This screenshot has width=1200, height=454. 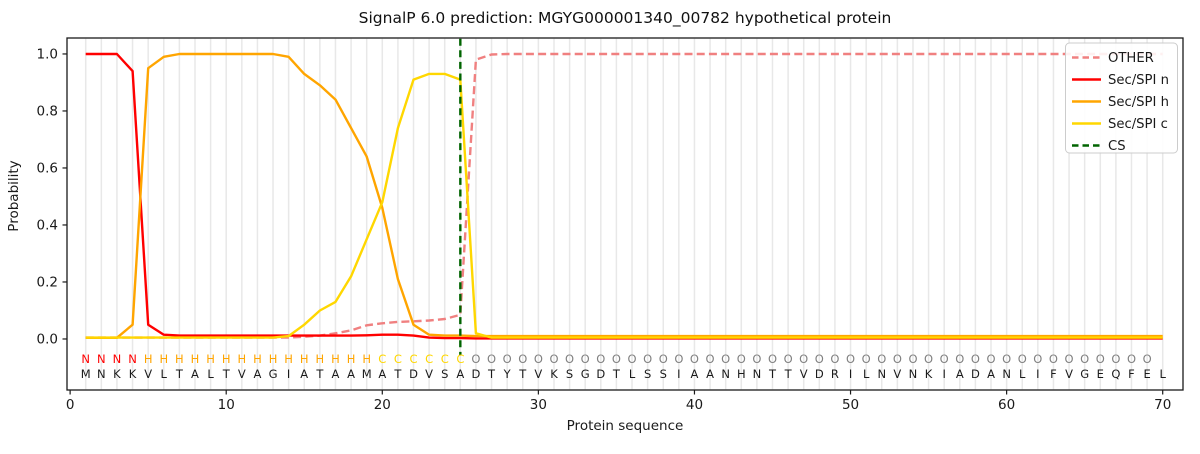 I want to click on sequence-letter: F, so click(x=1053, y=374).